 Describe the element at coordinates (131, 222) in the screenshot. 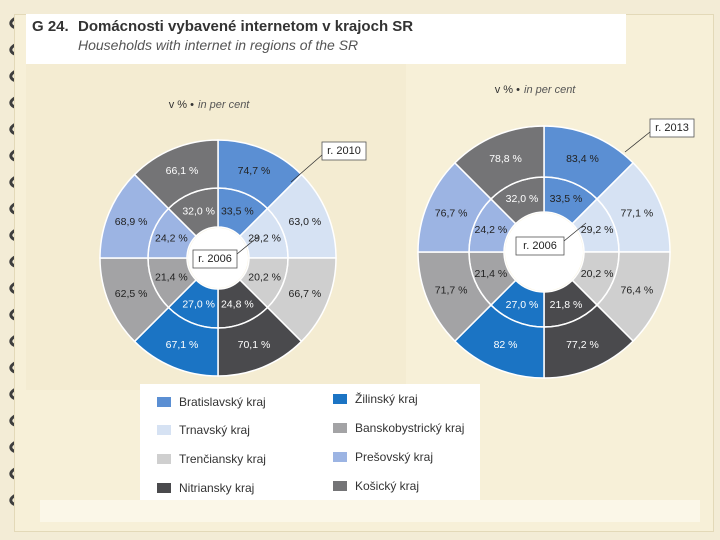

I see `slice-label: 68,9 %` at that location.